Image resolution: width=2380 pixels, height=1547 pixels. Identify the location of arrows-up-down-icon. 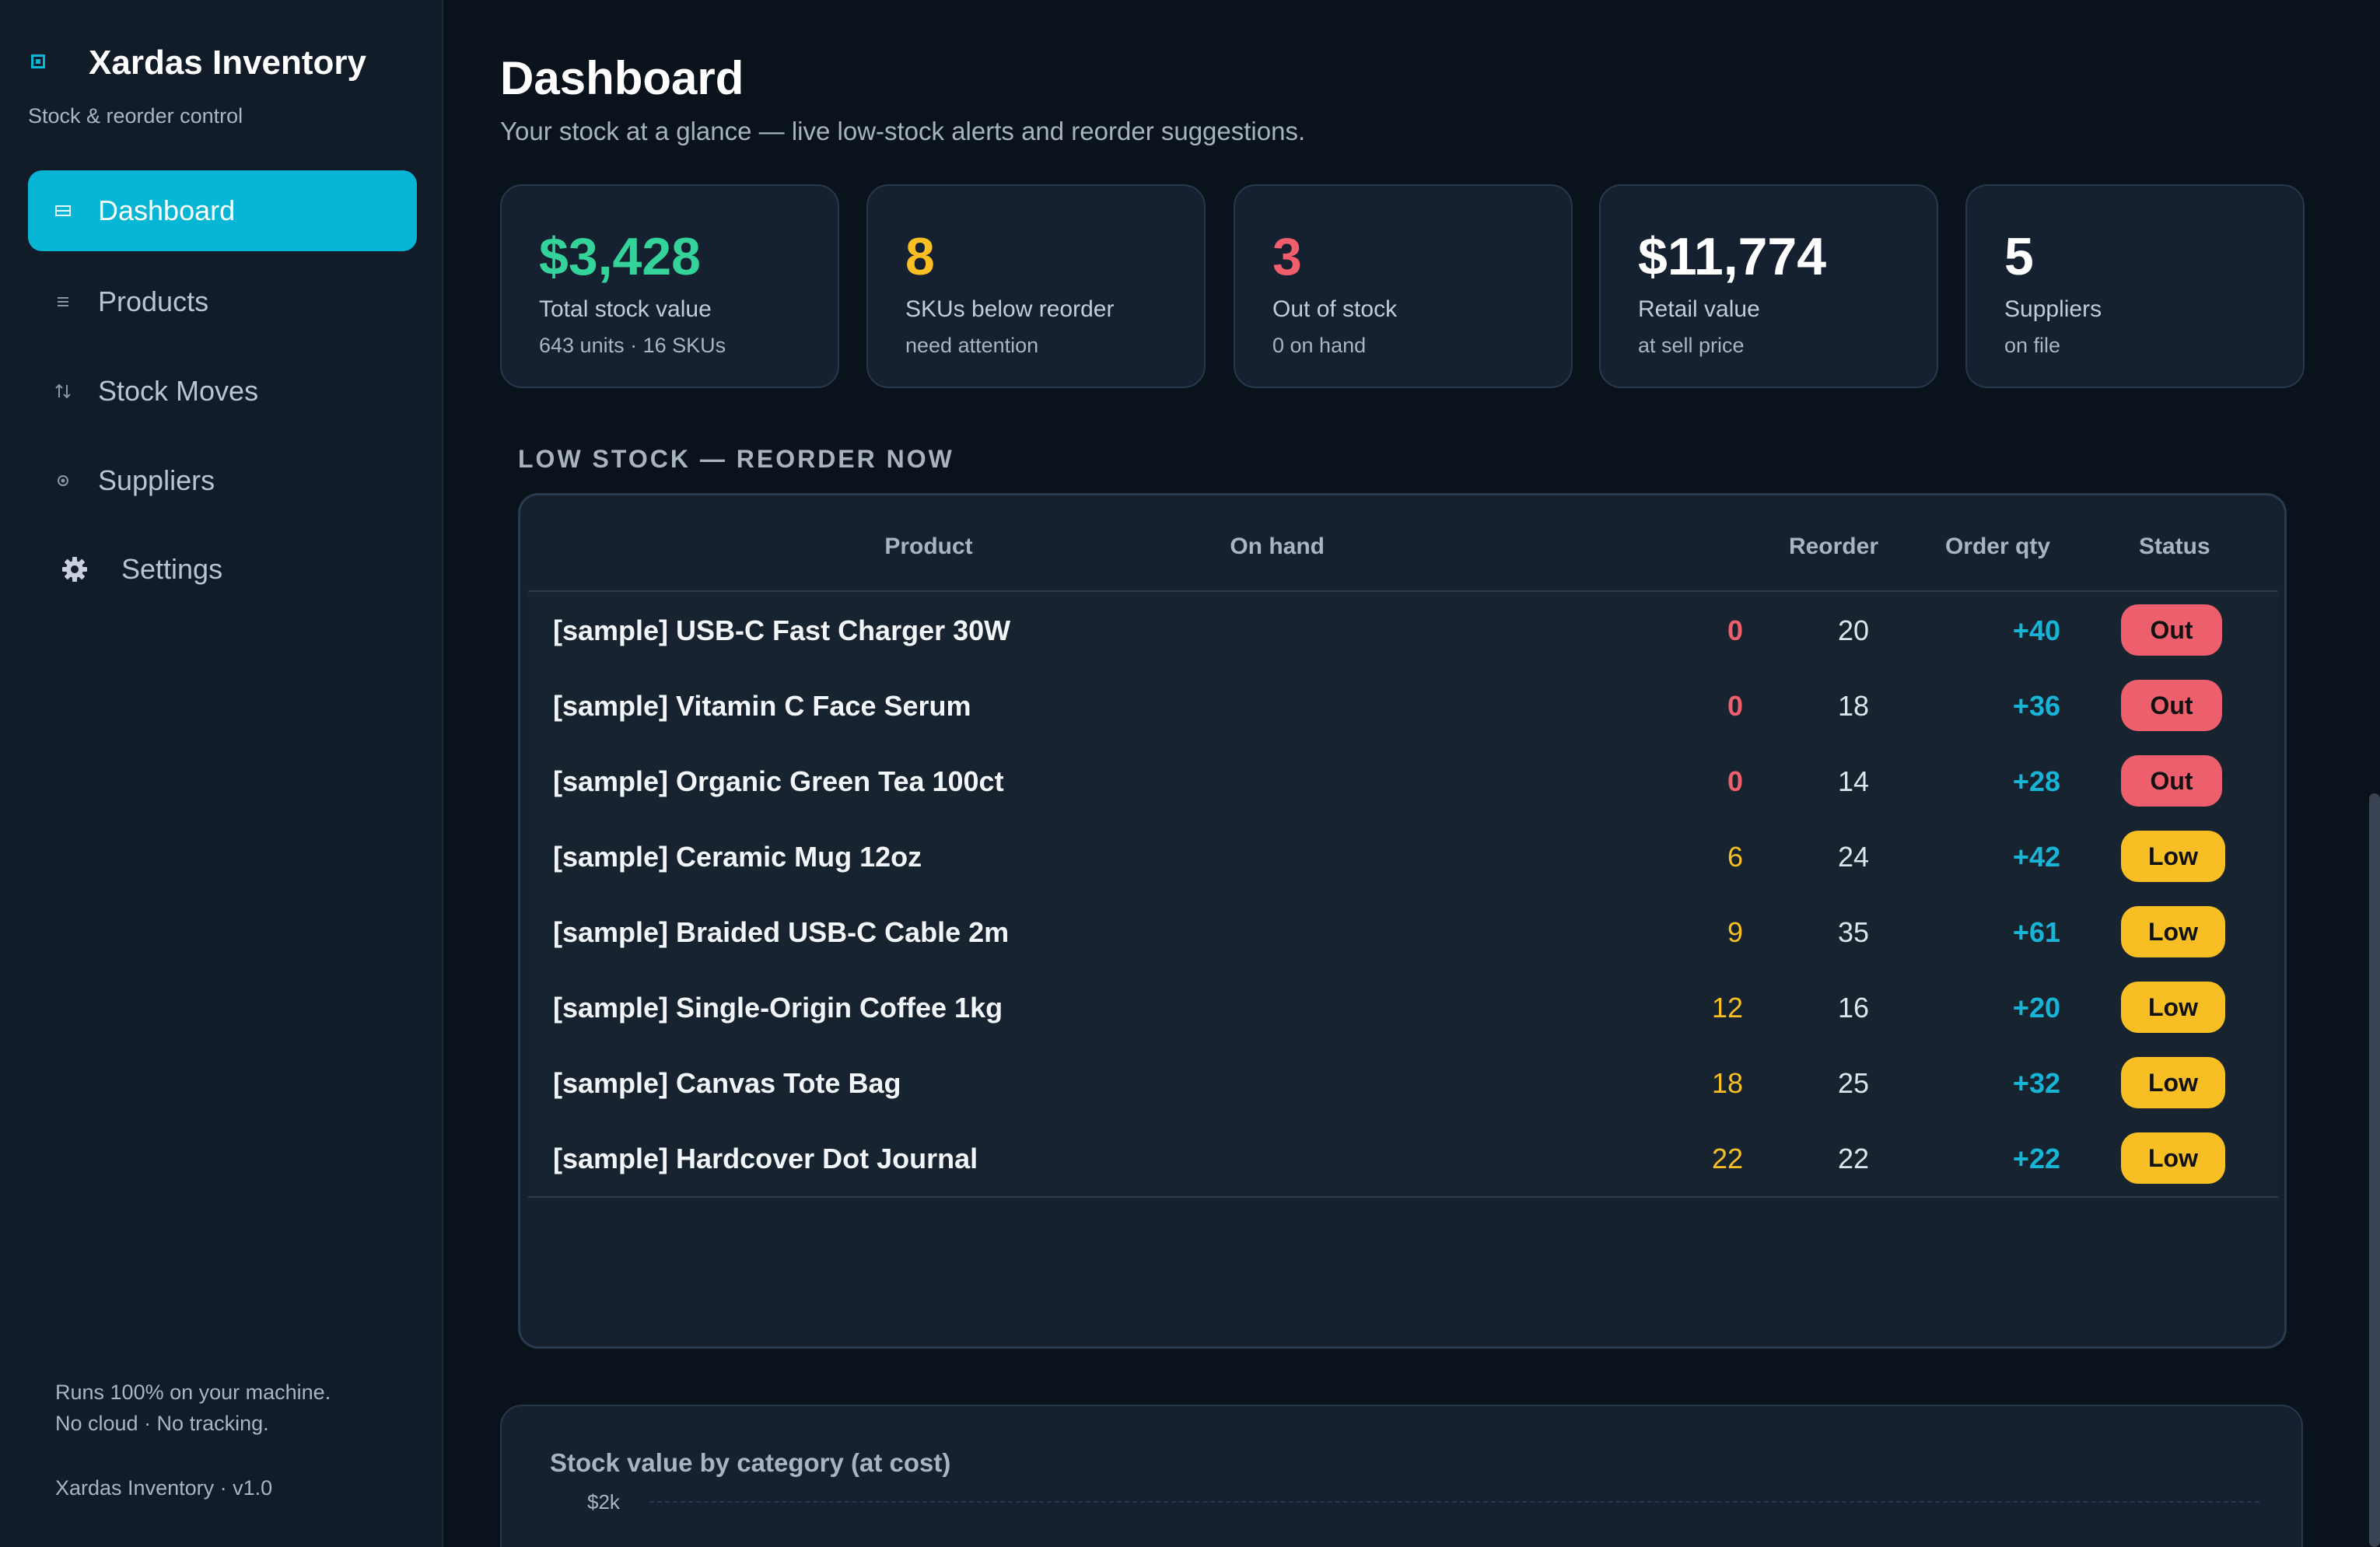
(63, 392).